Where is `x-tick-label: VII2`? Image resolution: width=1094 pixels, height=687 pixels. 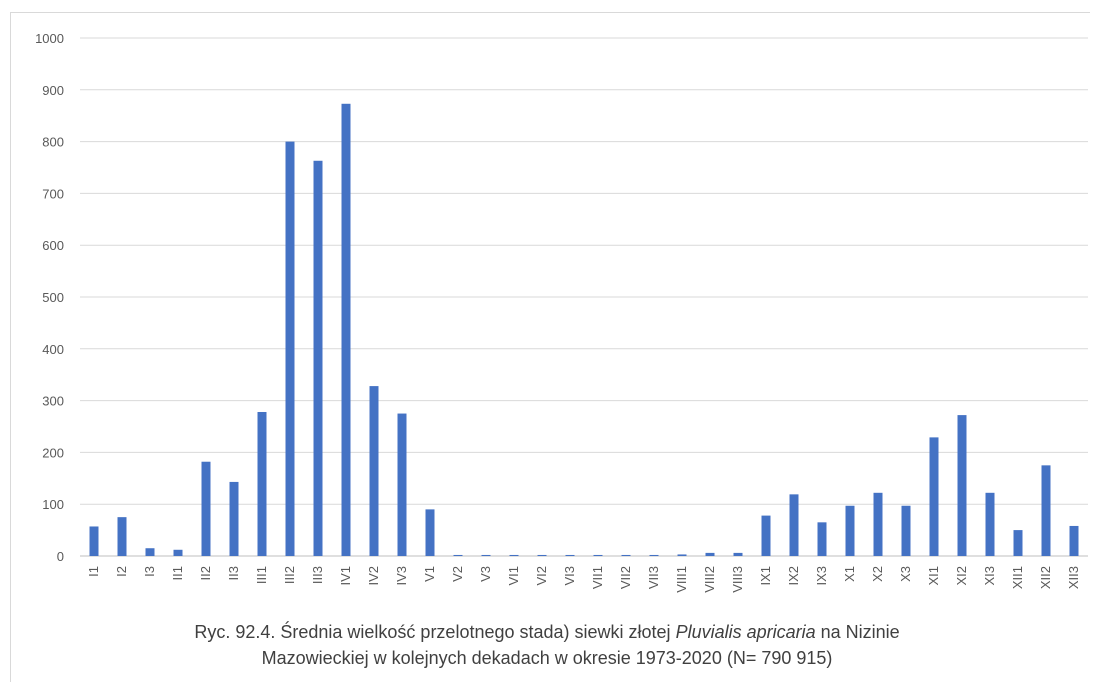 x-tick-label: VII2 is located at coordinates (625, 577).